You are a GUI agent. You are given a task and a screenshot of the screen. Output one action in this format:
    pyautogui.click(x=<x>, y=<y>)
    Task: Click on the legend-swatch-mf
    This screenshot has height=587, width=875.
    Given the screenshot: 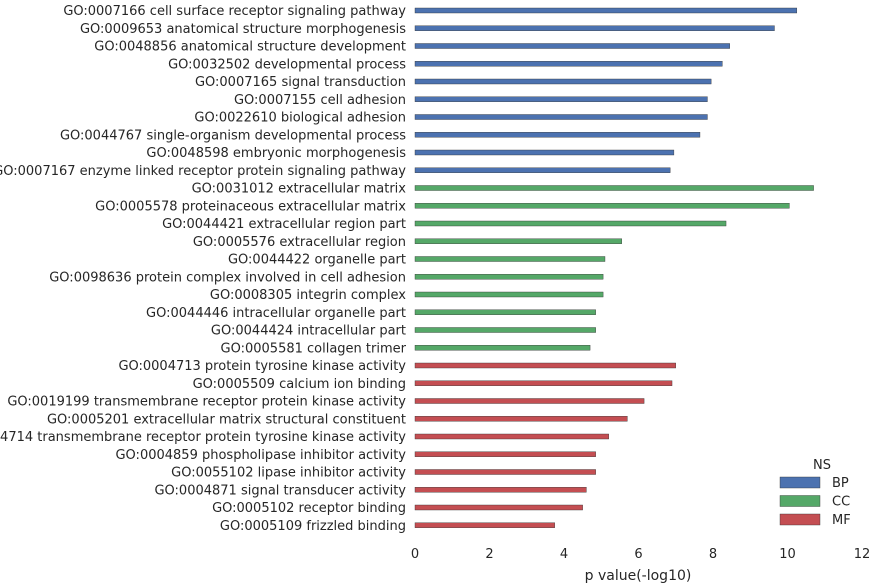 What is the action you would take?
    pyautogui.click(x=800, y=519)
    